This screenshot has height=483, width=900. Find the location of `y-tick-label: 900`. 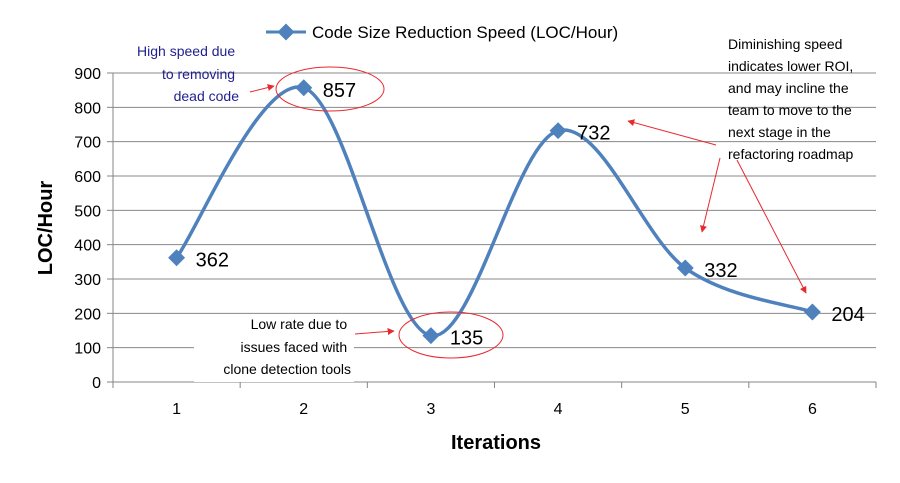

y-tick-label: 900 is located at coordinates (87, 74).